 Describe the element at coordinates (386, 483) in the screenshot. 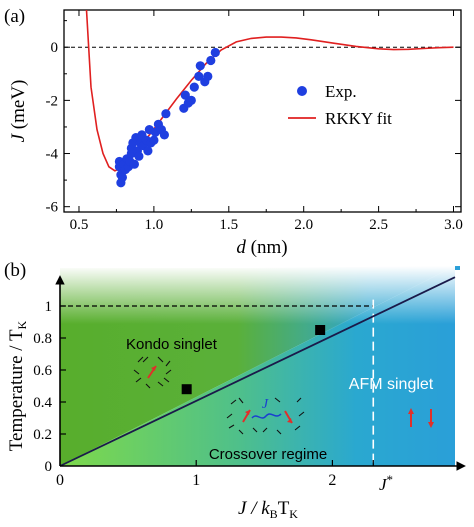

I see `jstar-label: J*` at that location.